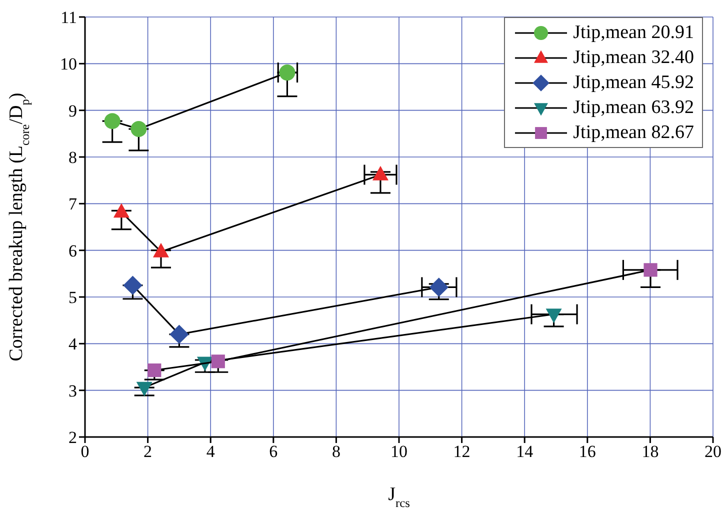 The width and height of the screenshot is (725, 510). What do you see at coordinates (72, 298) in the screenshot?
I see `y-tick-label: 5` at bounding box center [72, 298].